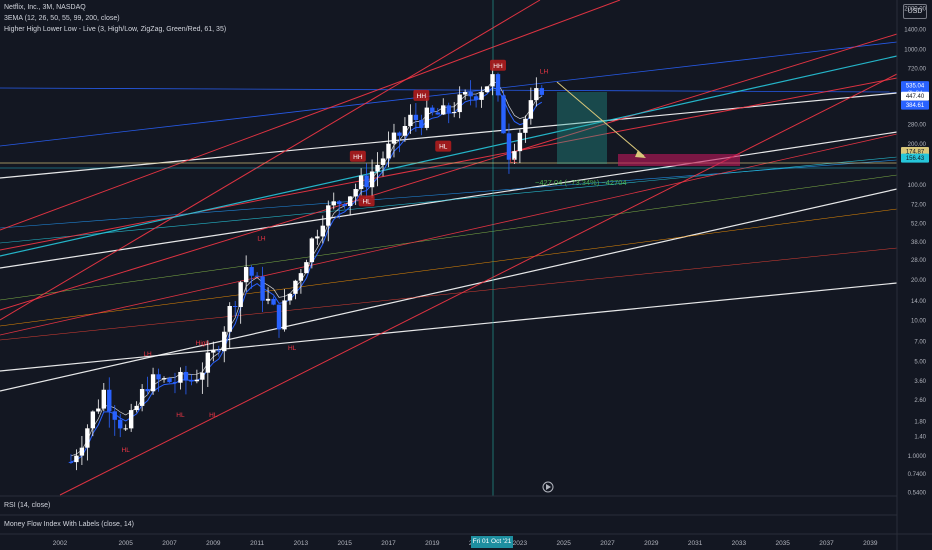  Describe the element at coordinates (915, 105) in the screenshot. I see `price-tag: 384.61` at that location.